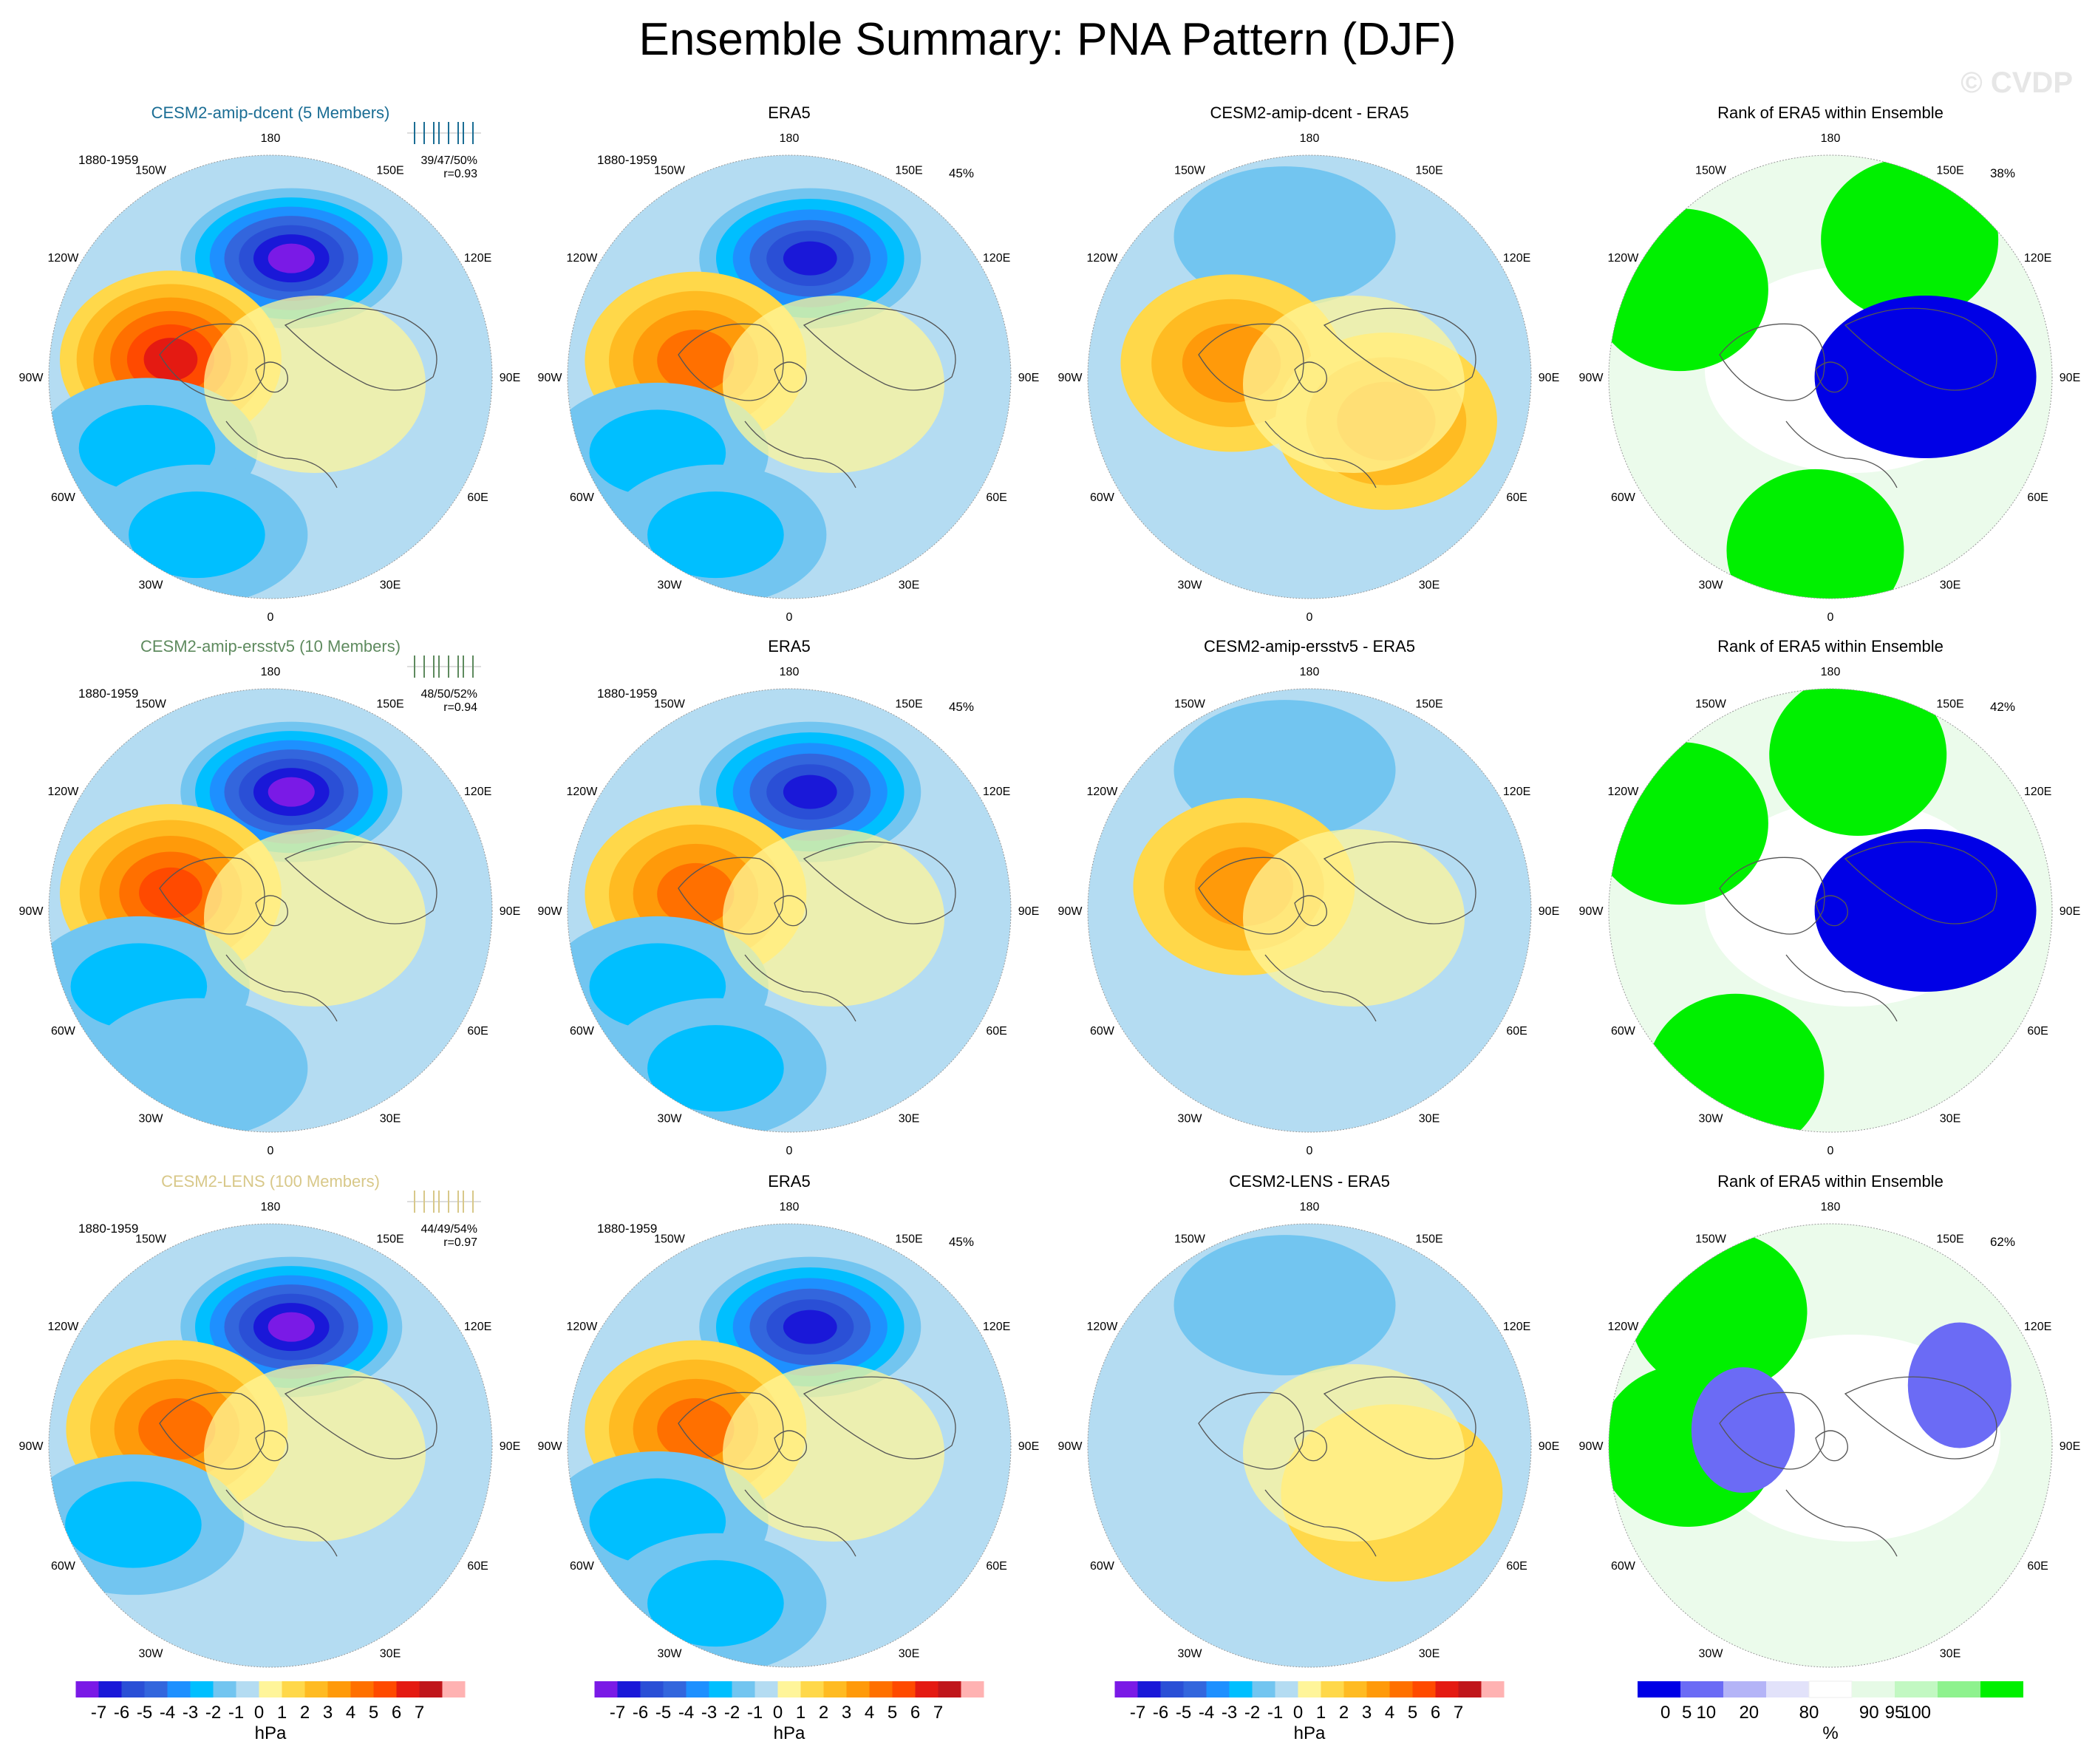 The width and height of the screenshot is (2095, 1764). Describe the element at coordinates (938, 1713) in the screenshot. I see `colorbar-tick-label: 7` at that location.